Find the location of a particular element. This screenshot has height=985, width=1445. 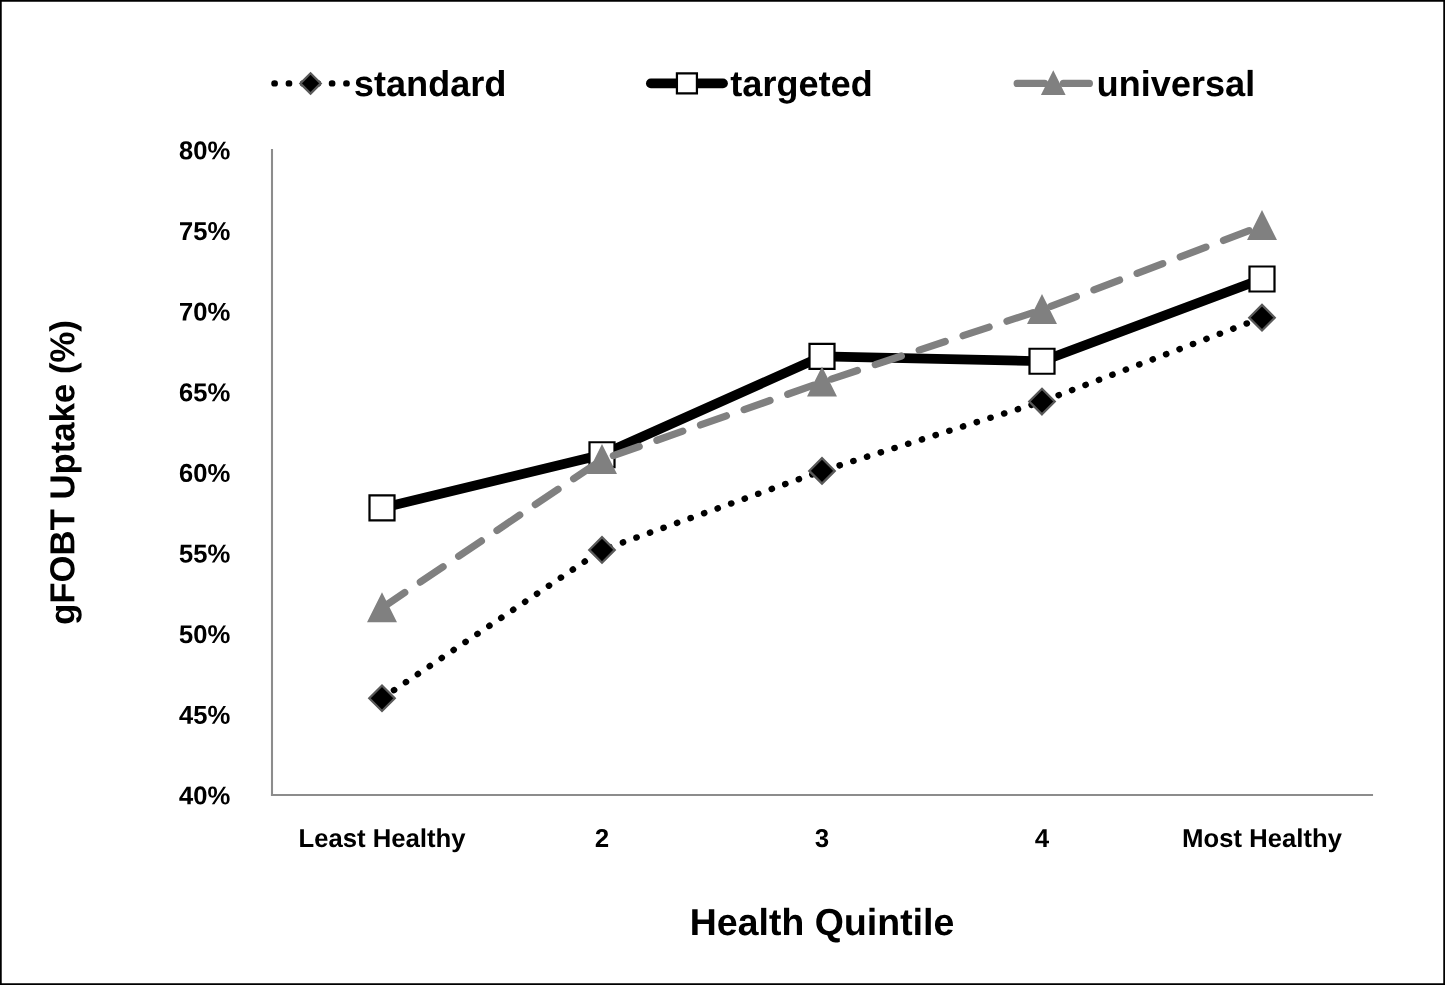

y-tick-label: 60% is located at coordinates (204, 473).